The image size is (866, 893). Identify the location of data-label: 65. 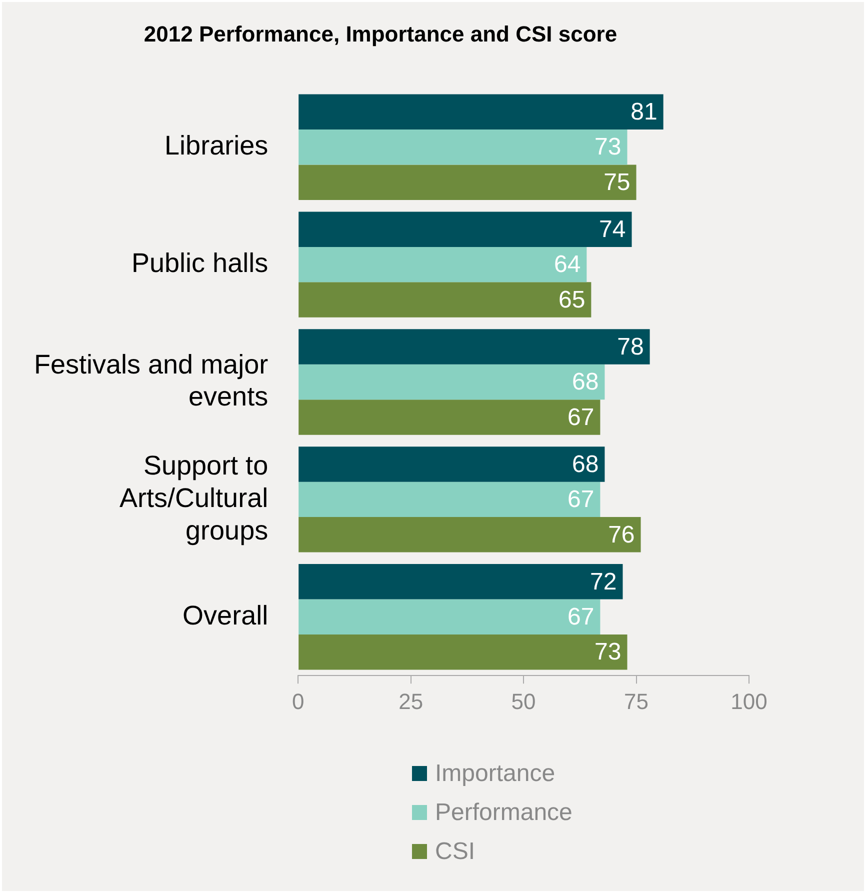
(572, 300).